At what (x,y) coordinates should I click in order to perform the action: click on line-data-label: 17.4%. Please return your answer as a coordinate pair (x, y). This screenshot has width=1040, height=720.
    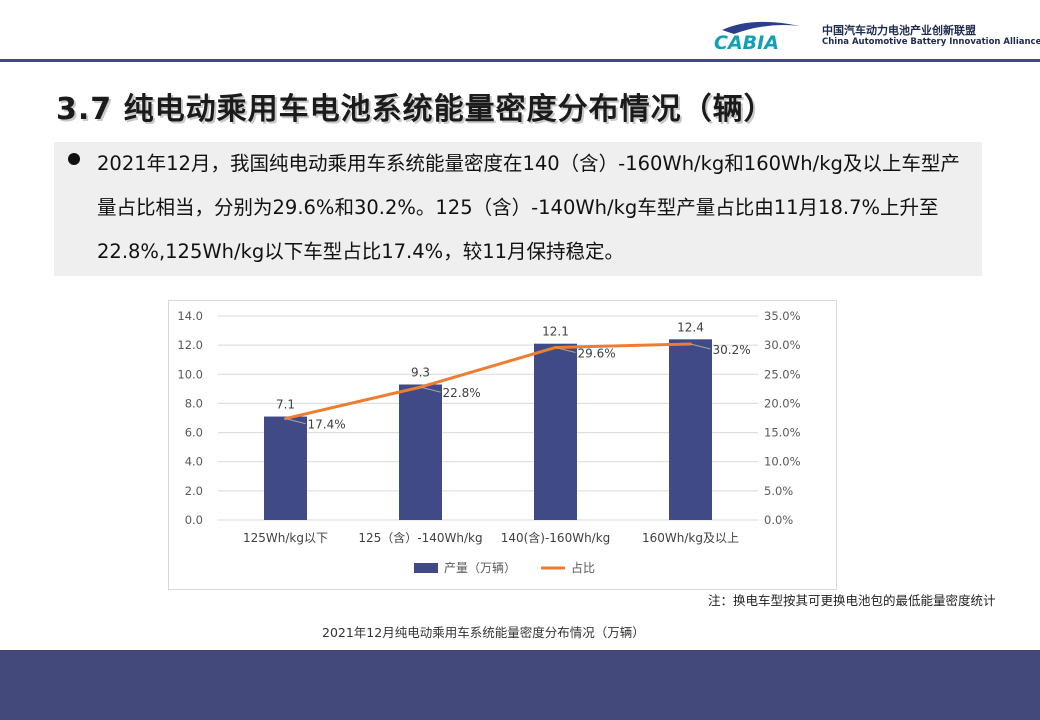
    Looking at the image, I should click on (327, 425).